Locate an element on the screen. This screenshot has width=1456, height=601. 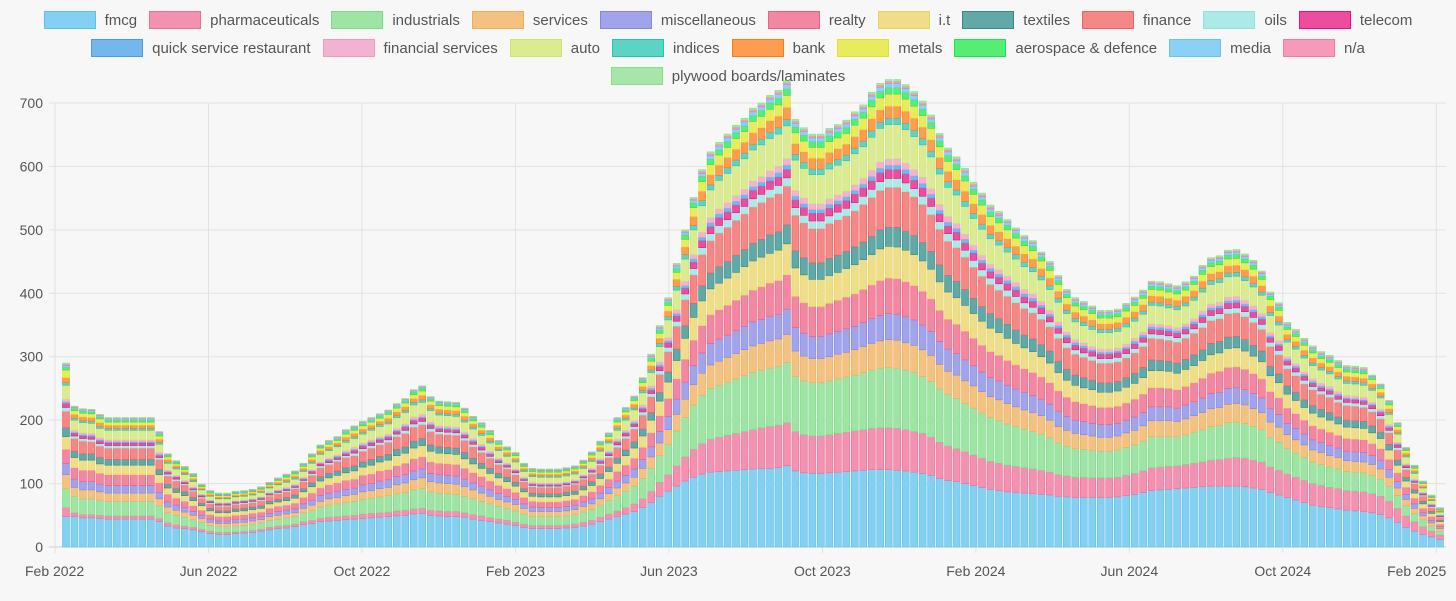
legend-item: financial services is located at coordinates (410, 48).